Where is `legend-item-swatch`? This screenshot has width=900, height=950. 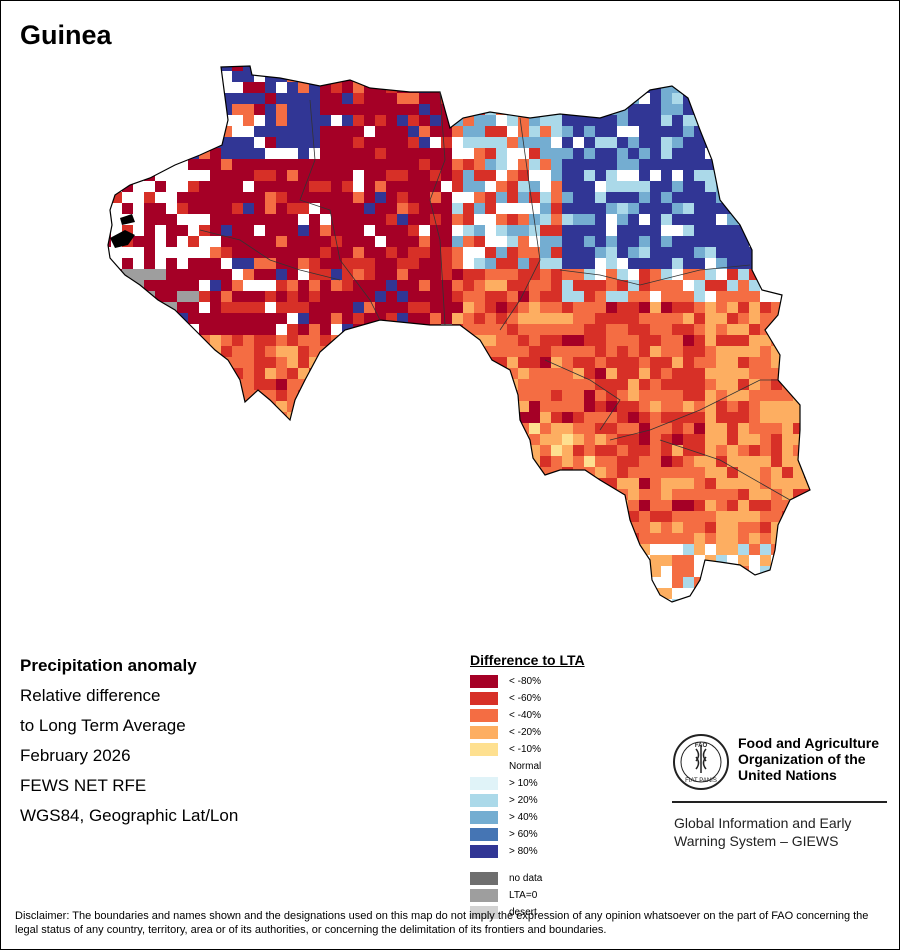 legend-item-swatch is located at coordinates (484, 766).